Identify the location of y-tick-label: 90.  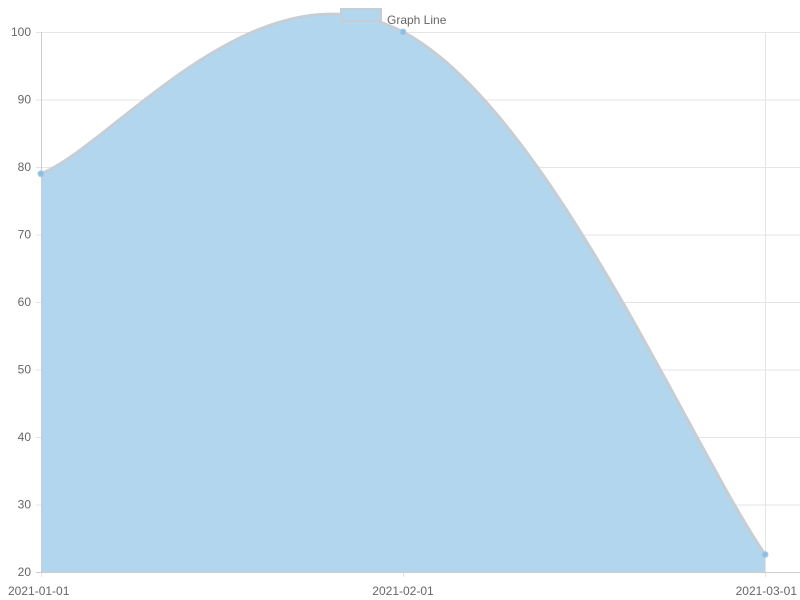
(25, 100).